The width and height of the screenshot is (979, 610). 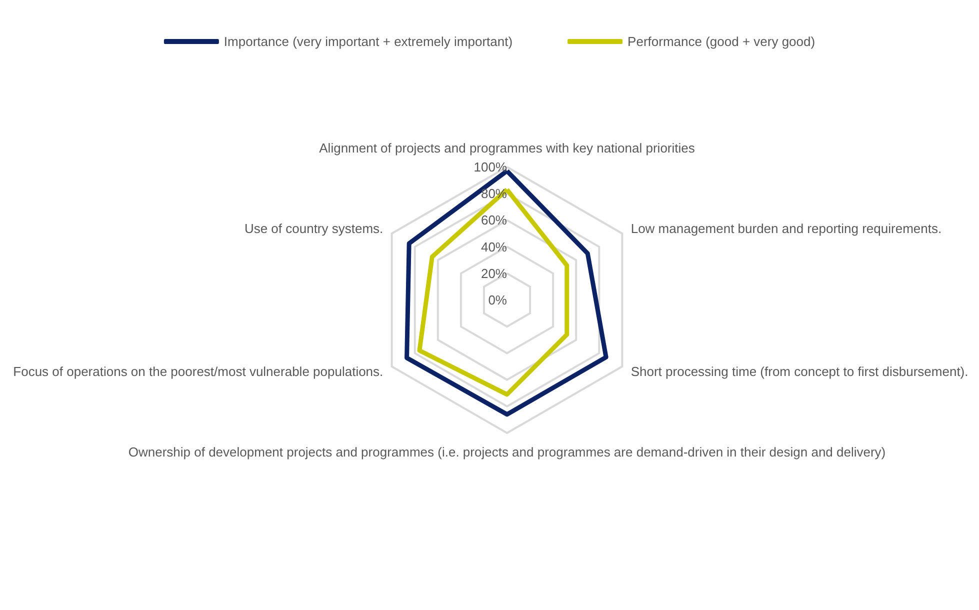 I want to click on y-tick-label: 0%, so click(x=498, y=300).